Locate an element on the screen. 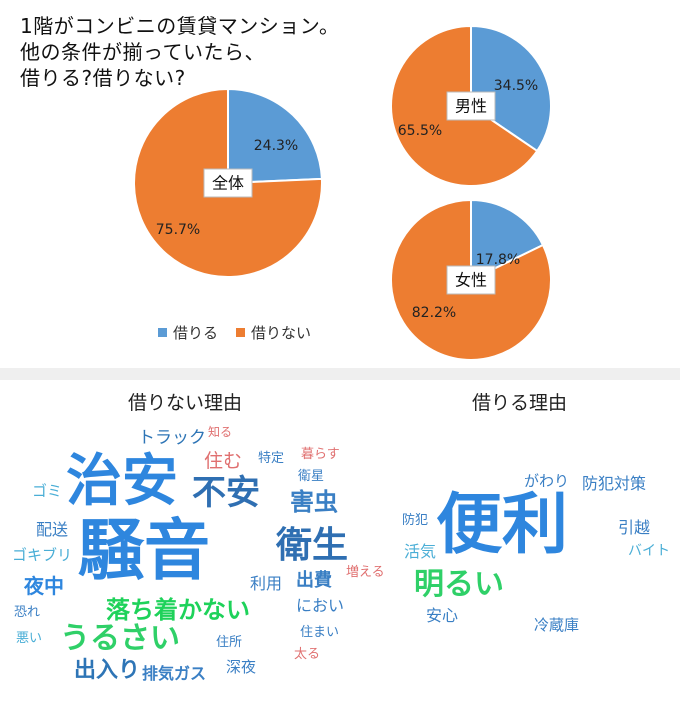 This screenshot has width=680, height=712. wordcloud-not-borrow-word: 不安 is located at coordinates (226, 493).